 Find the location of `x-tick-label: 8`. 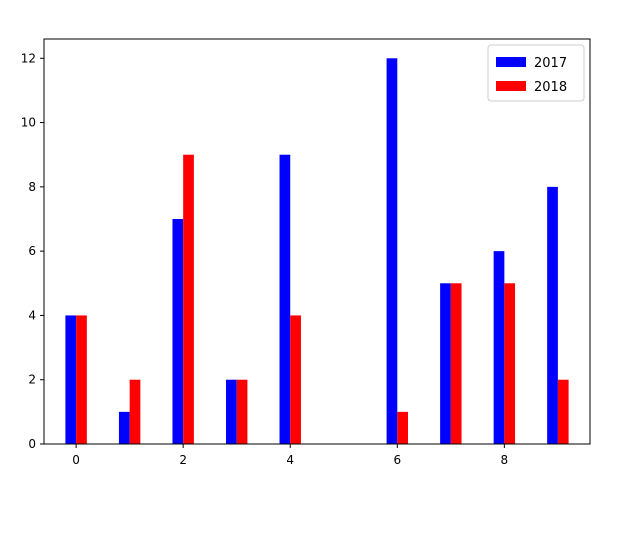

x-tick-label: 8 is located at coordinates (505, 460).